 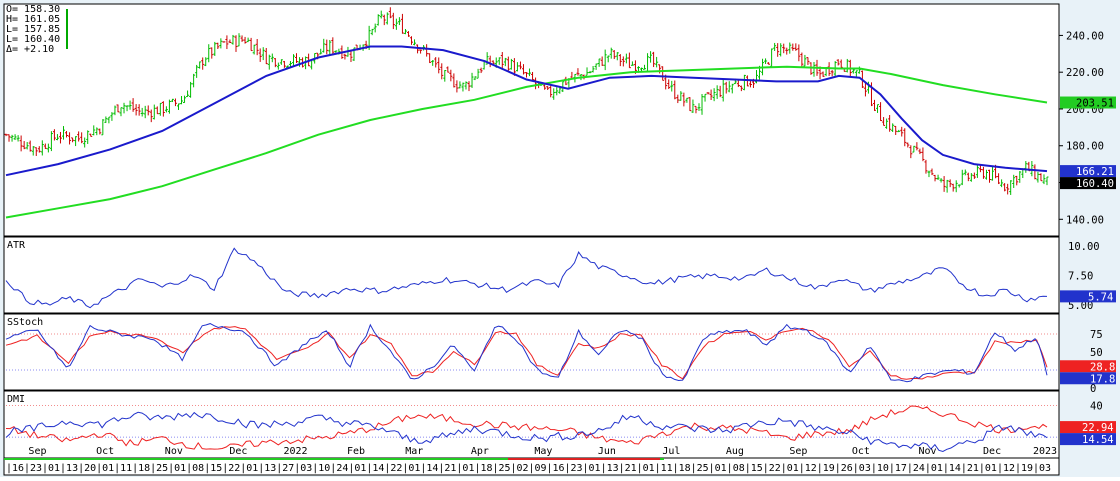 What do you see at coordinates (584, 459) in the screenshot?
I see `date-axis-red-band` at bounding box center [584, 459].